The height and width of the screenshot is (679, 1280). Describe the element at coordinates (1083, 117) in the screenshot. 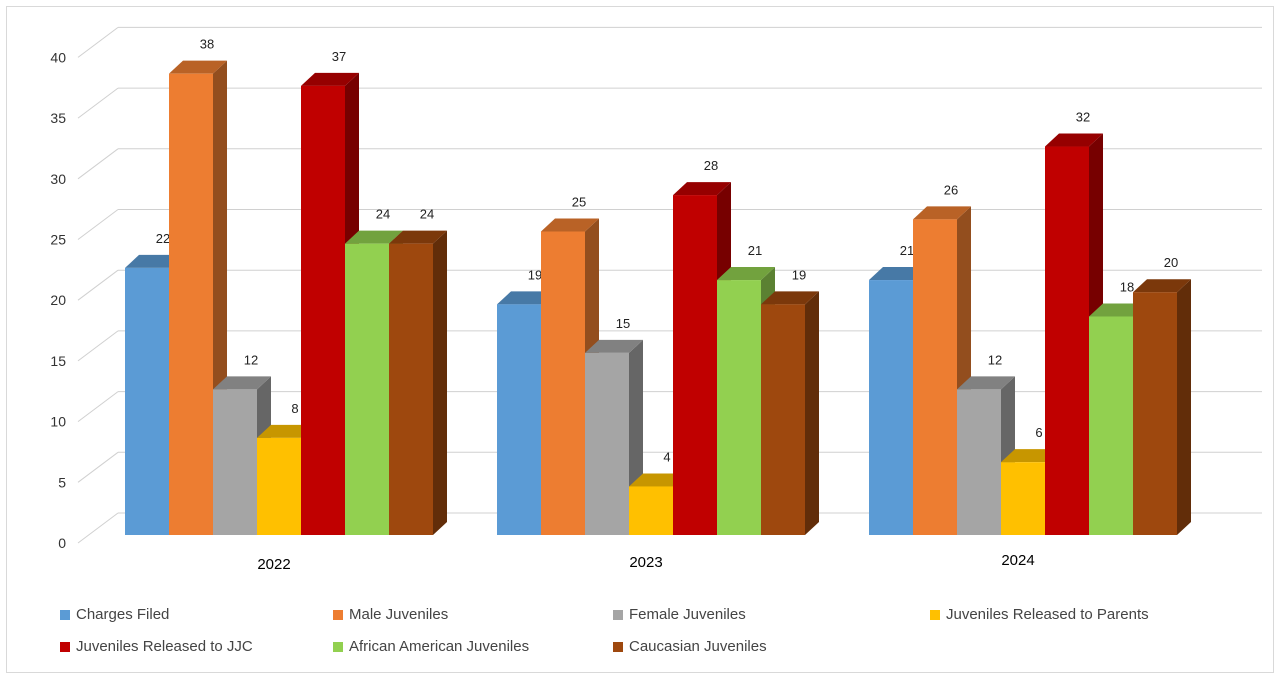

I see `data-label: 32` at that location.